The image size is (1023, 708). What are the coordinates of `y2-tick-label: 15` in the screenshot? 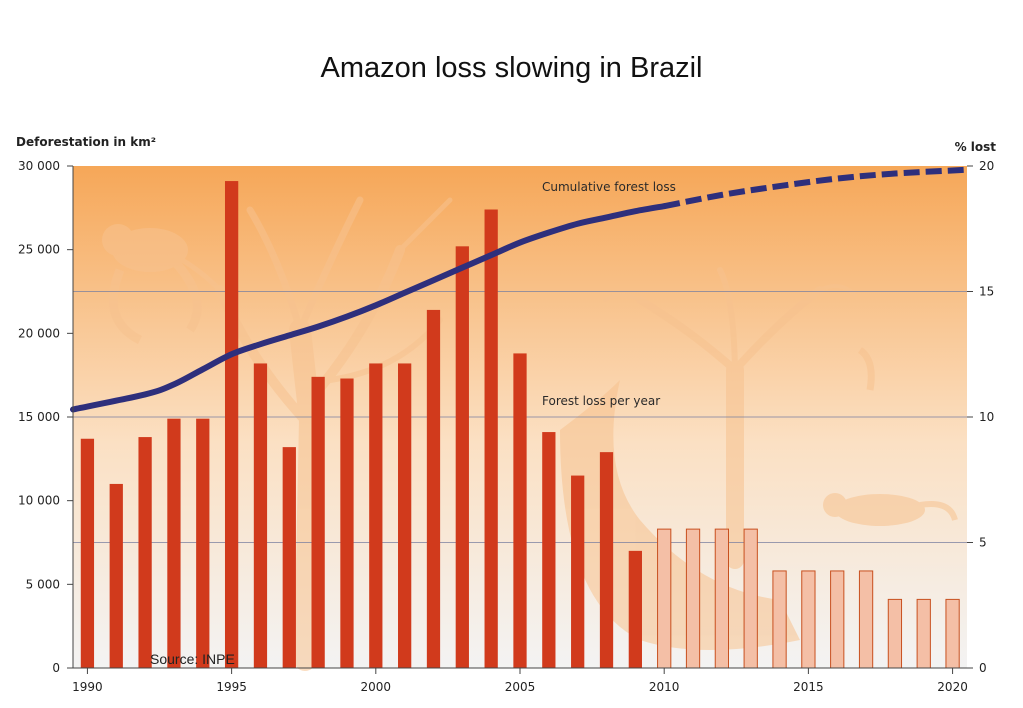 It's located at (986, 292).